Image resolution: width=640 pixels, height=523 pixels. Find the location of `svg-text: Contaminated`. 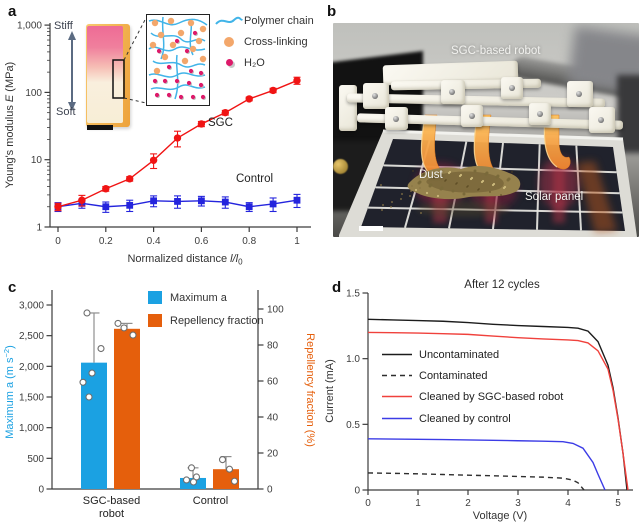

svg-text: Contaminated is located at coordinates (453, 376).